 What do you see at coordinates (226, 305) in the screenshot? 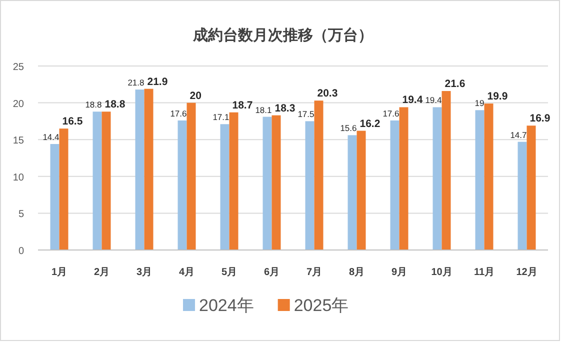
I see `legend-label: 2024年` at bounding box center [226, 305].